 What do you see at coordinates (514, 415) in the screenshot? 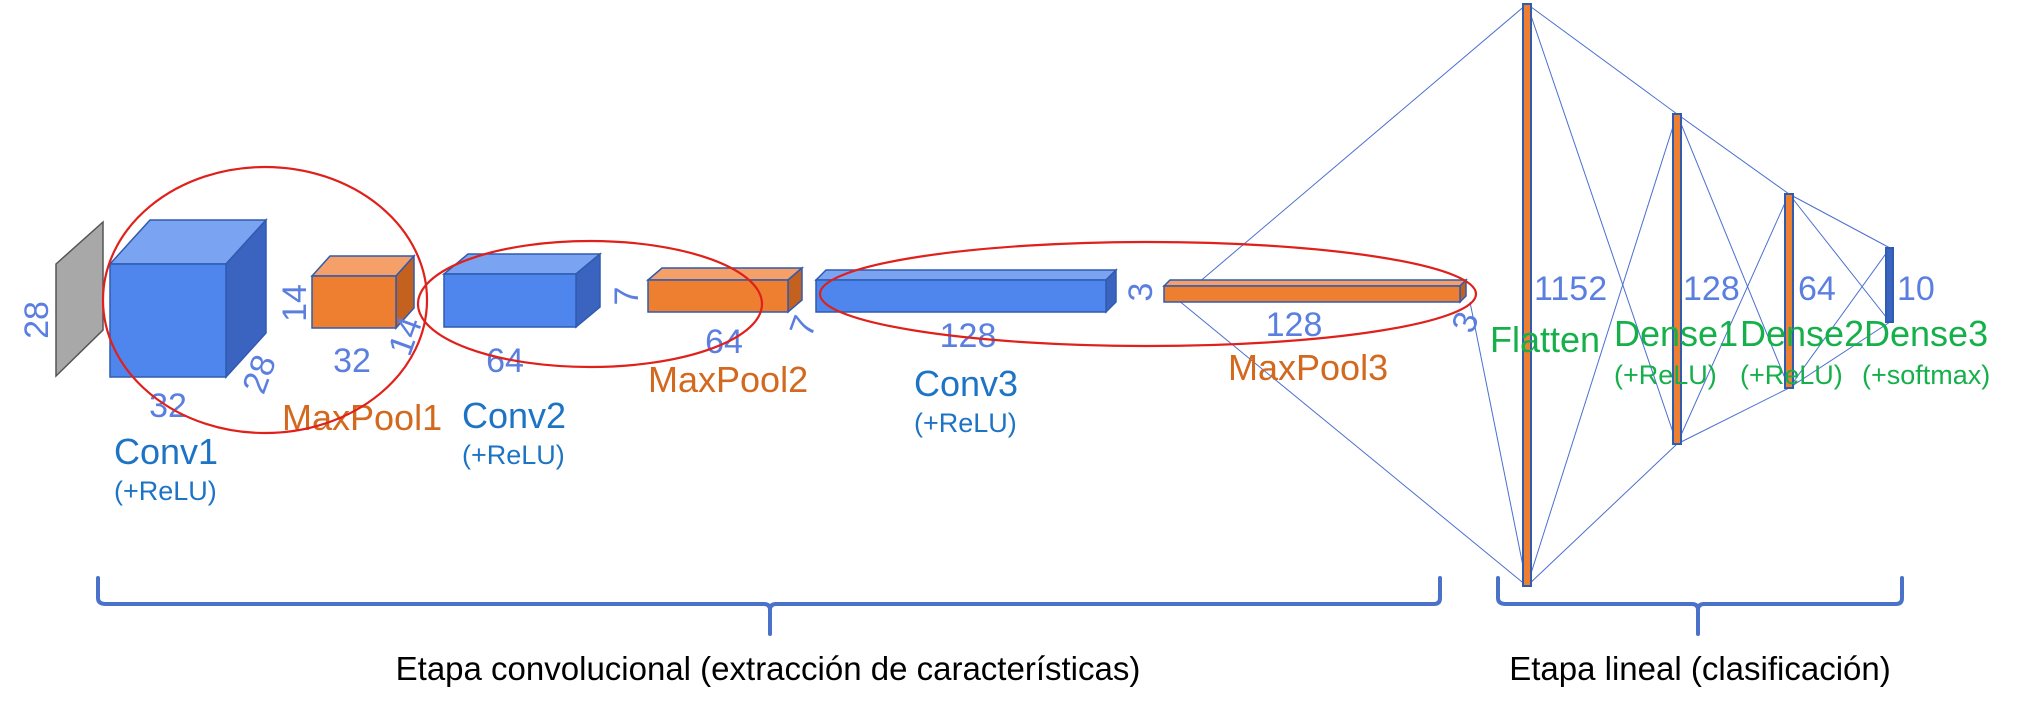
I see `conv2-name: Conv2` at bounding box center [514, 415].